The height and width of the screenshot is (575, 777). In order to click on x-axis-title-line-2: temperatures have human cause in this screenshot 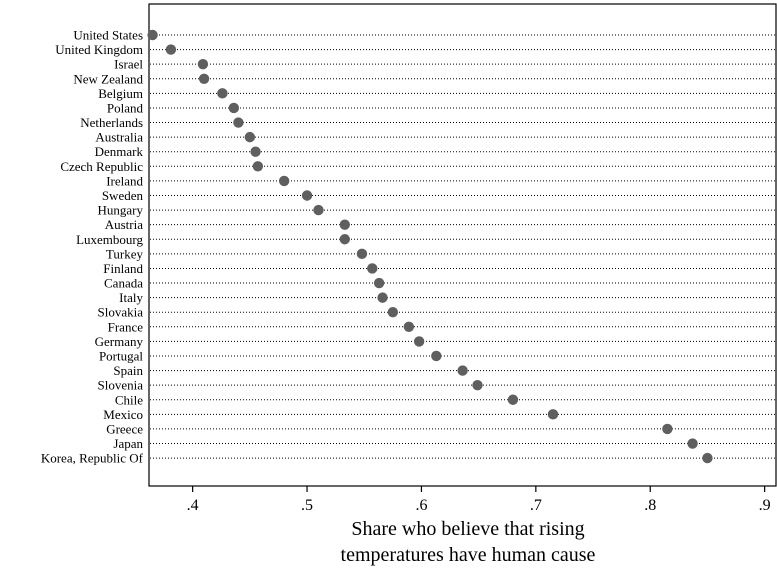, I will do `click(468, 555)`.